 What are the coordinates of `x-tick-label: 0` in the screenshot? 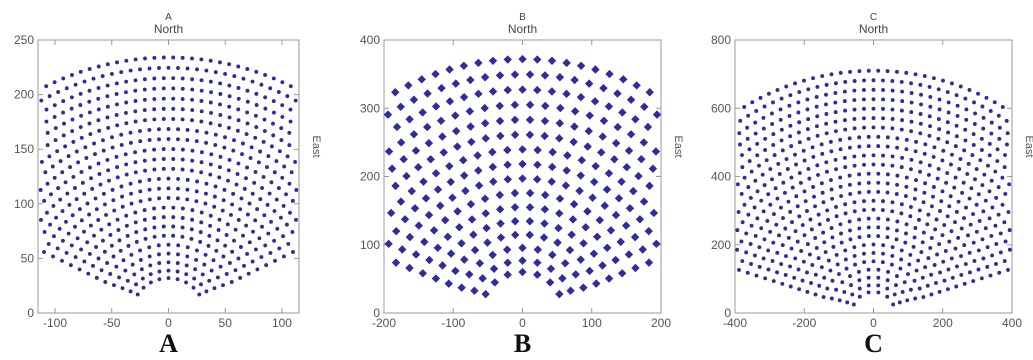 It's located at (522, 323).